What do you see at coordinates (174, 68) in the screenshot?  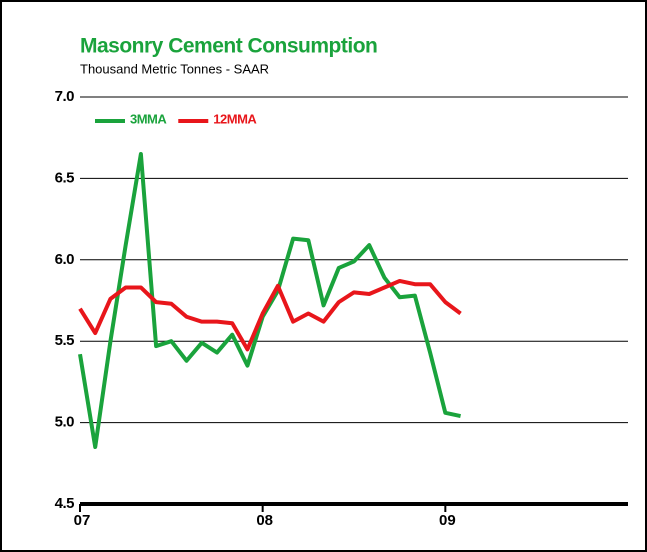 I see `chart-subtitle: Thousand Metric Tonnes - SAAR` at bounding box center [174, 68].